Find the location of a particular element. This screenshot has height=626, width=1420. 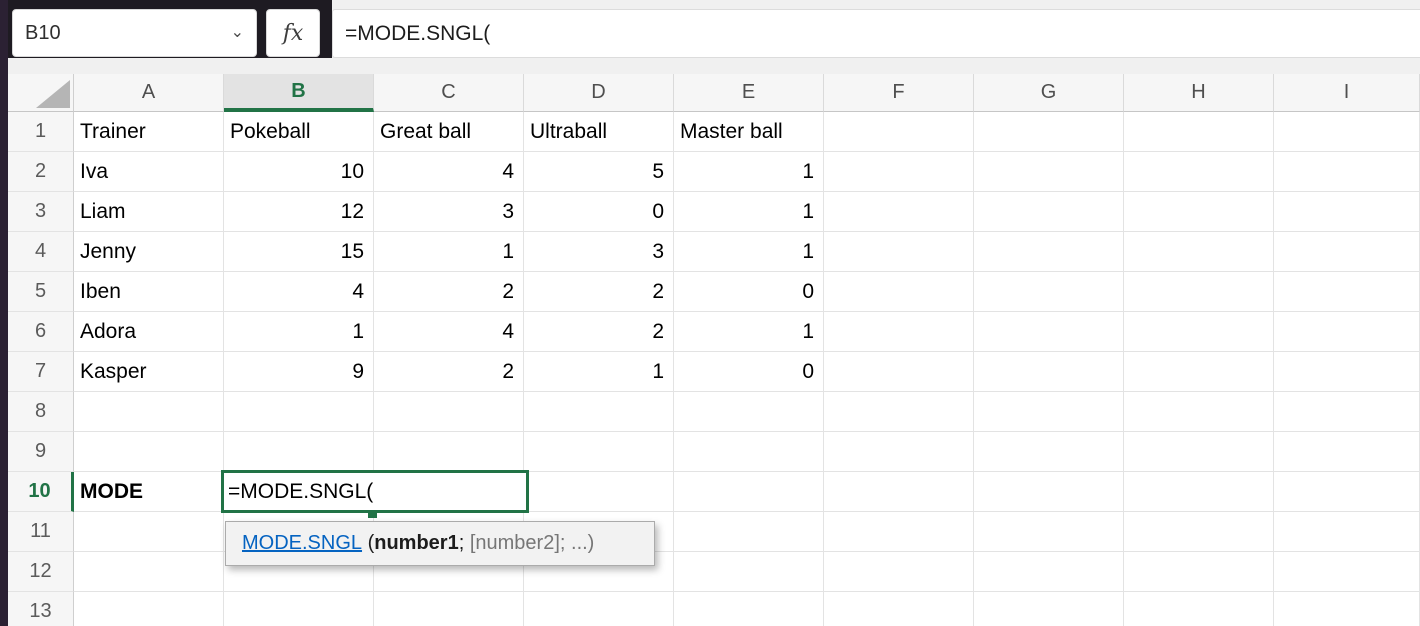

cell-E9 is located at coordinates (749, 452).